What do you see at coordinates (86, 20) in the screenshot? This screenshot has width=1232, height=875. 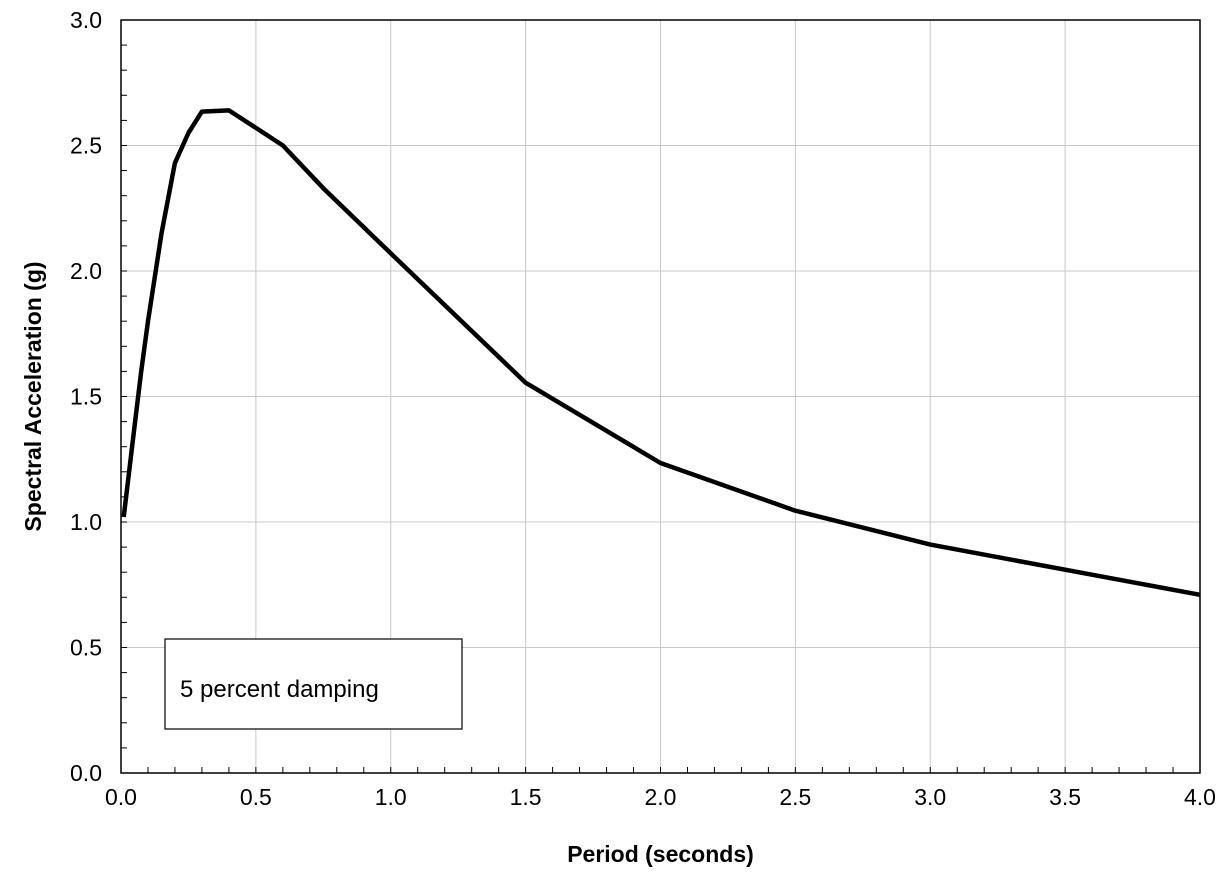 I see `y-tick-label: 3.0` at bounding box center [86, 20].